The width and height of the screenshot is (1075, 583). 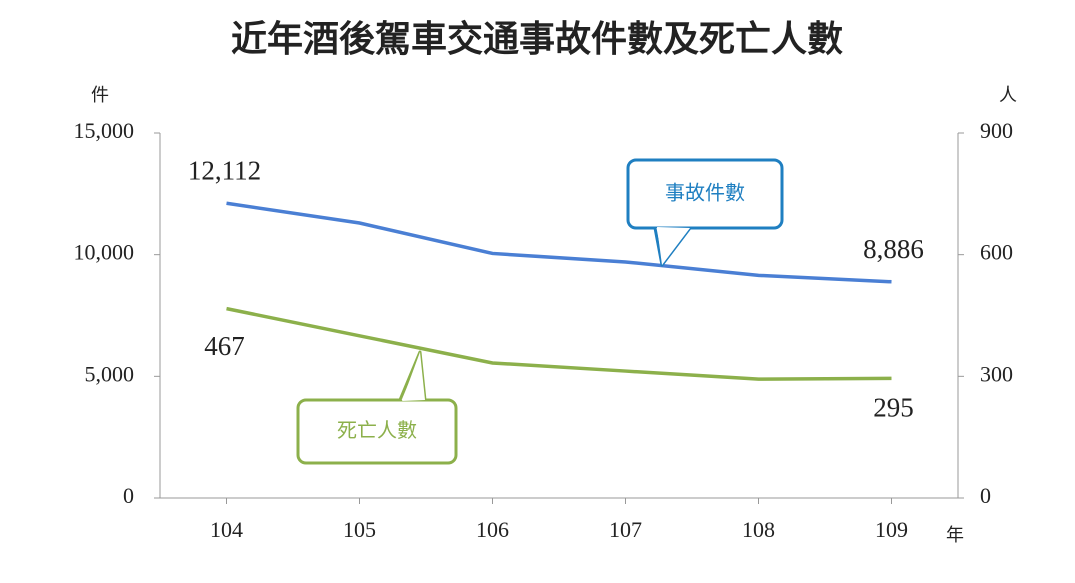 I want to click on x-tick-label: 106, so click(x=492, y=529).